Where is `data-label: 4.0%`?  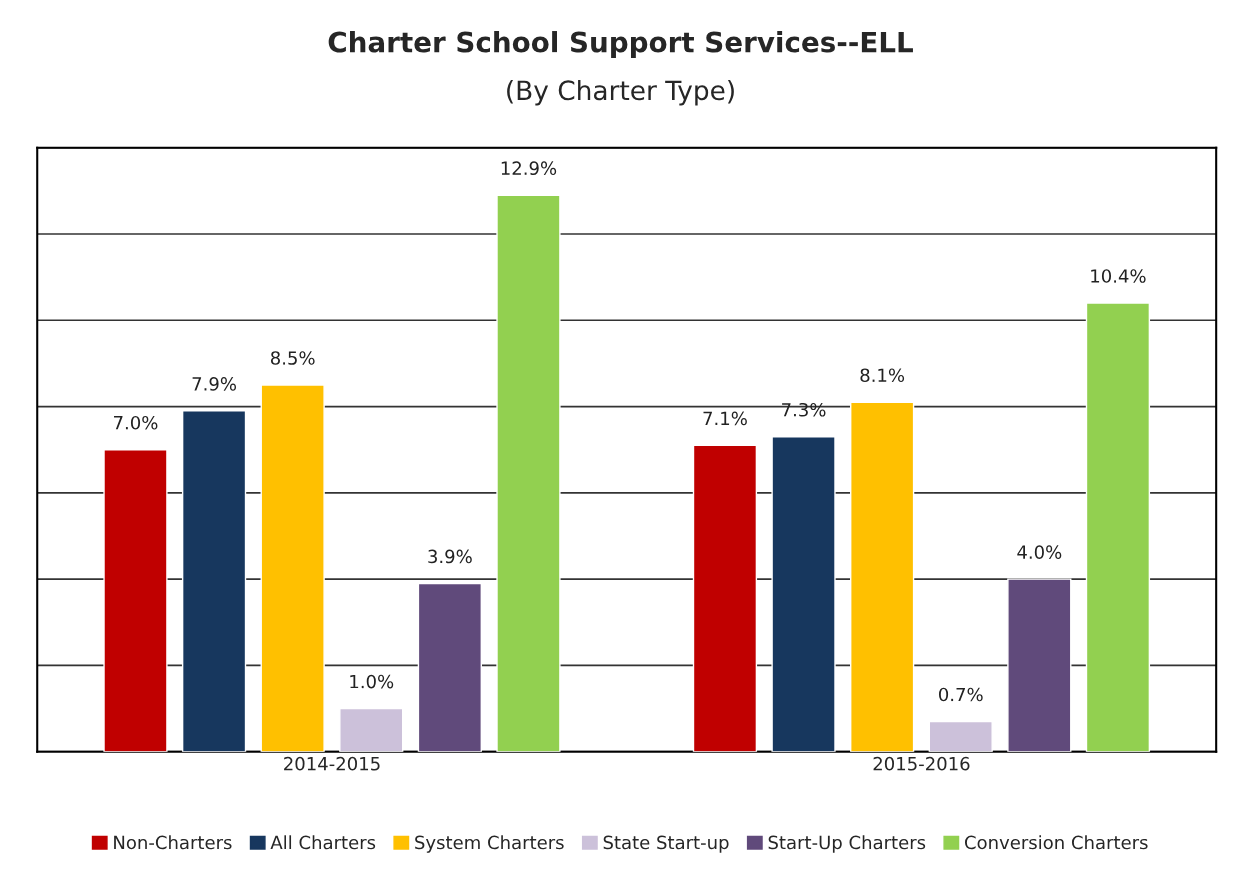
data-label: 4.0% is located at coordinates (1039, 552).